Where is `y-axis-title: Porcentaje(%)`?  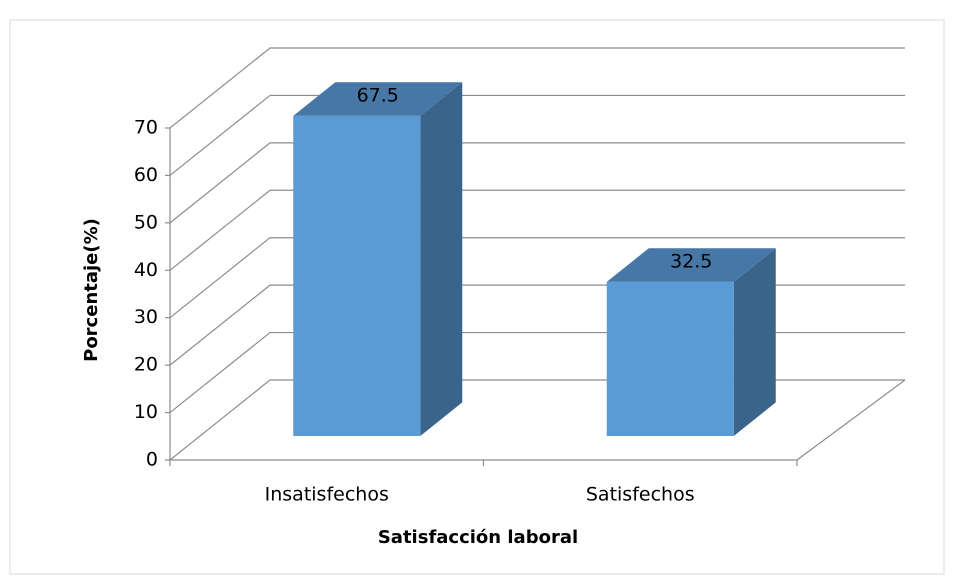 y-axis-title: Porcentaje(%) is located at coordinates (91, 290).